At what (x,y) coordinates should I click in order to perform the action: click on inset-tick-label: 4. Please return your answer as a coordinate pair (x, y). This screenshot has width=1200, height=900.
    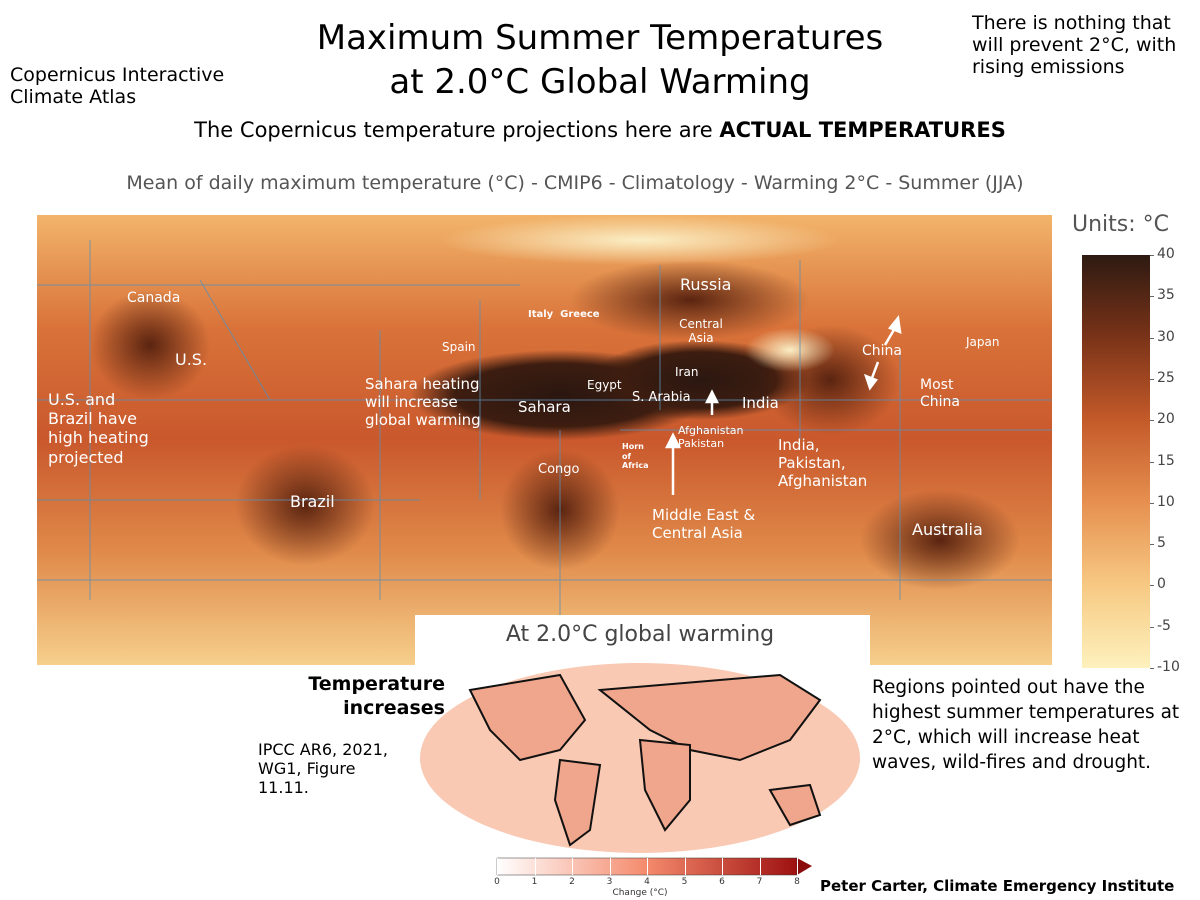
    Looking at the image, I should click on (647, 882).